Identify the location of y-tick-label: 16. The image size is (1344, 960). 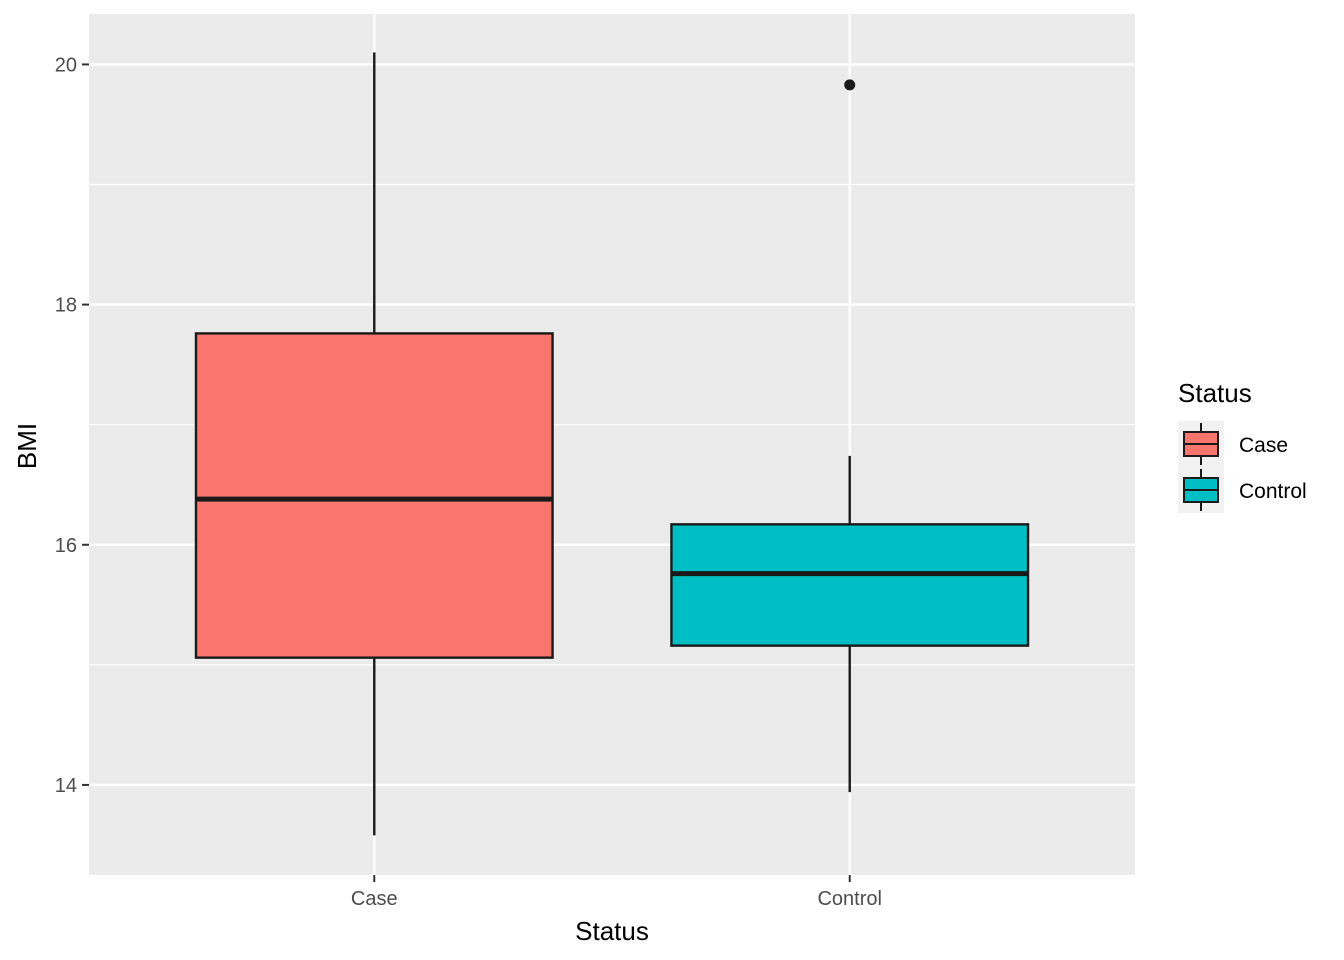
(66, 546).